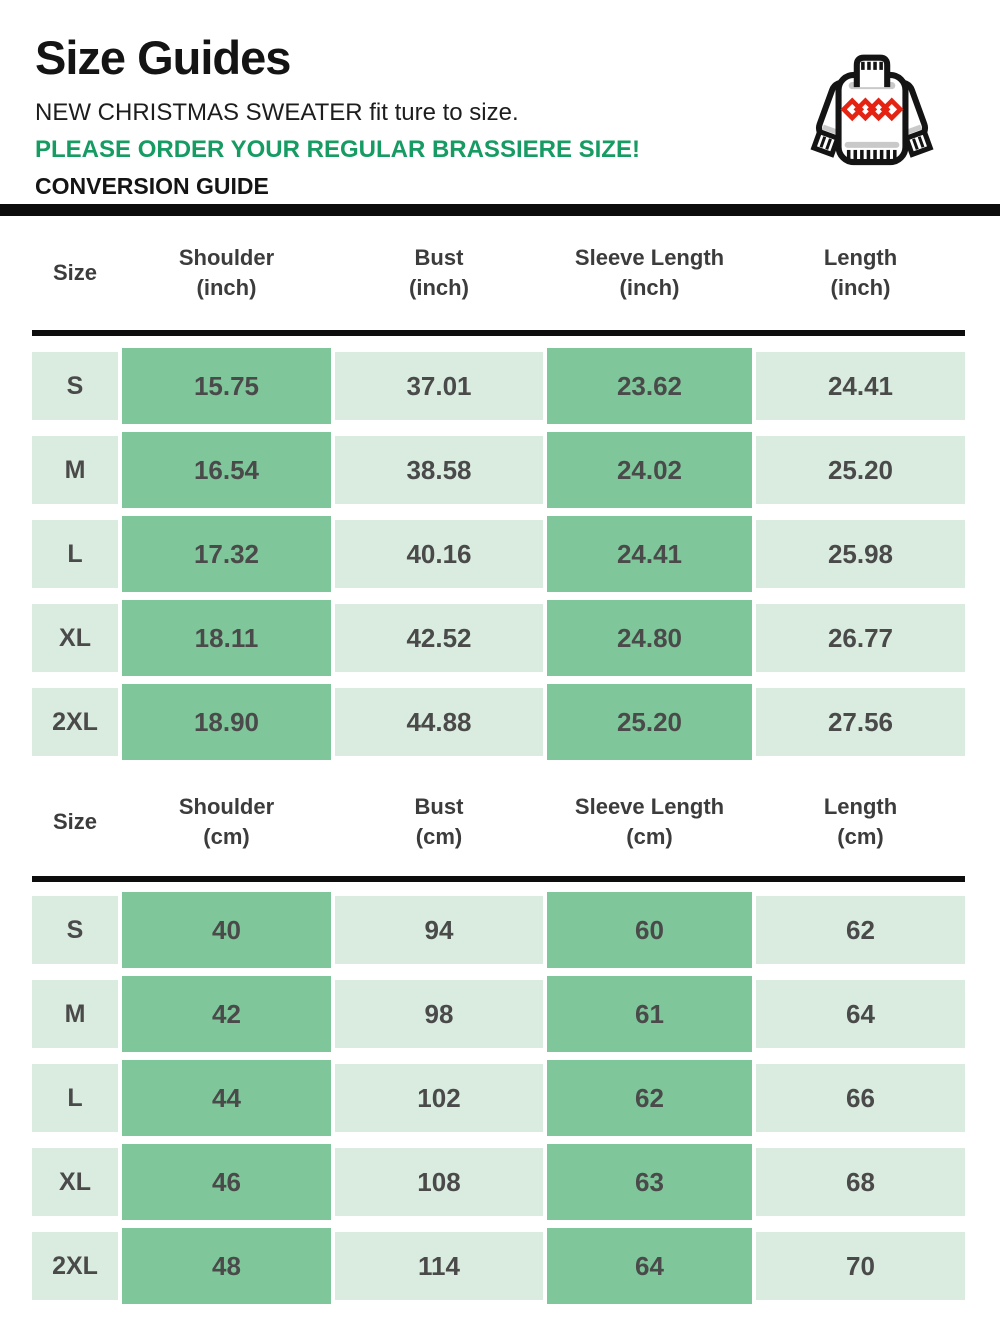  What do you see at coordinates (649, 930) in the screenshot?
I see `sleeve-cell: 60` at bounding box center [649, 930].